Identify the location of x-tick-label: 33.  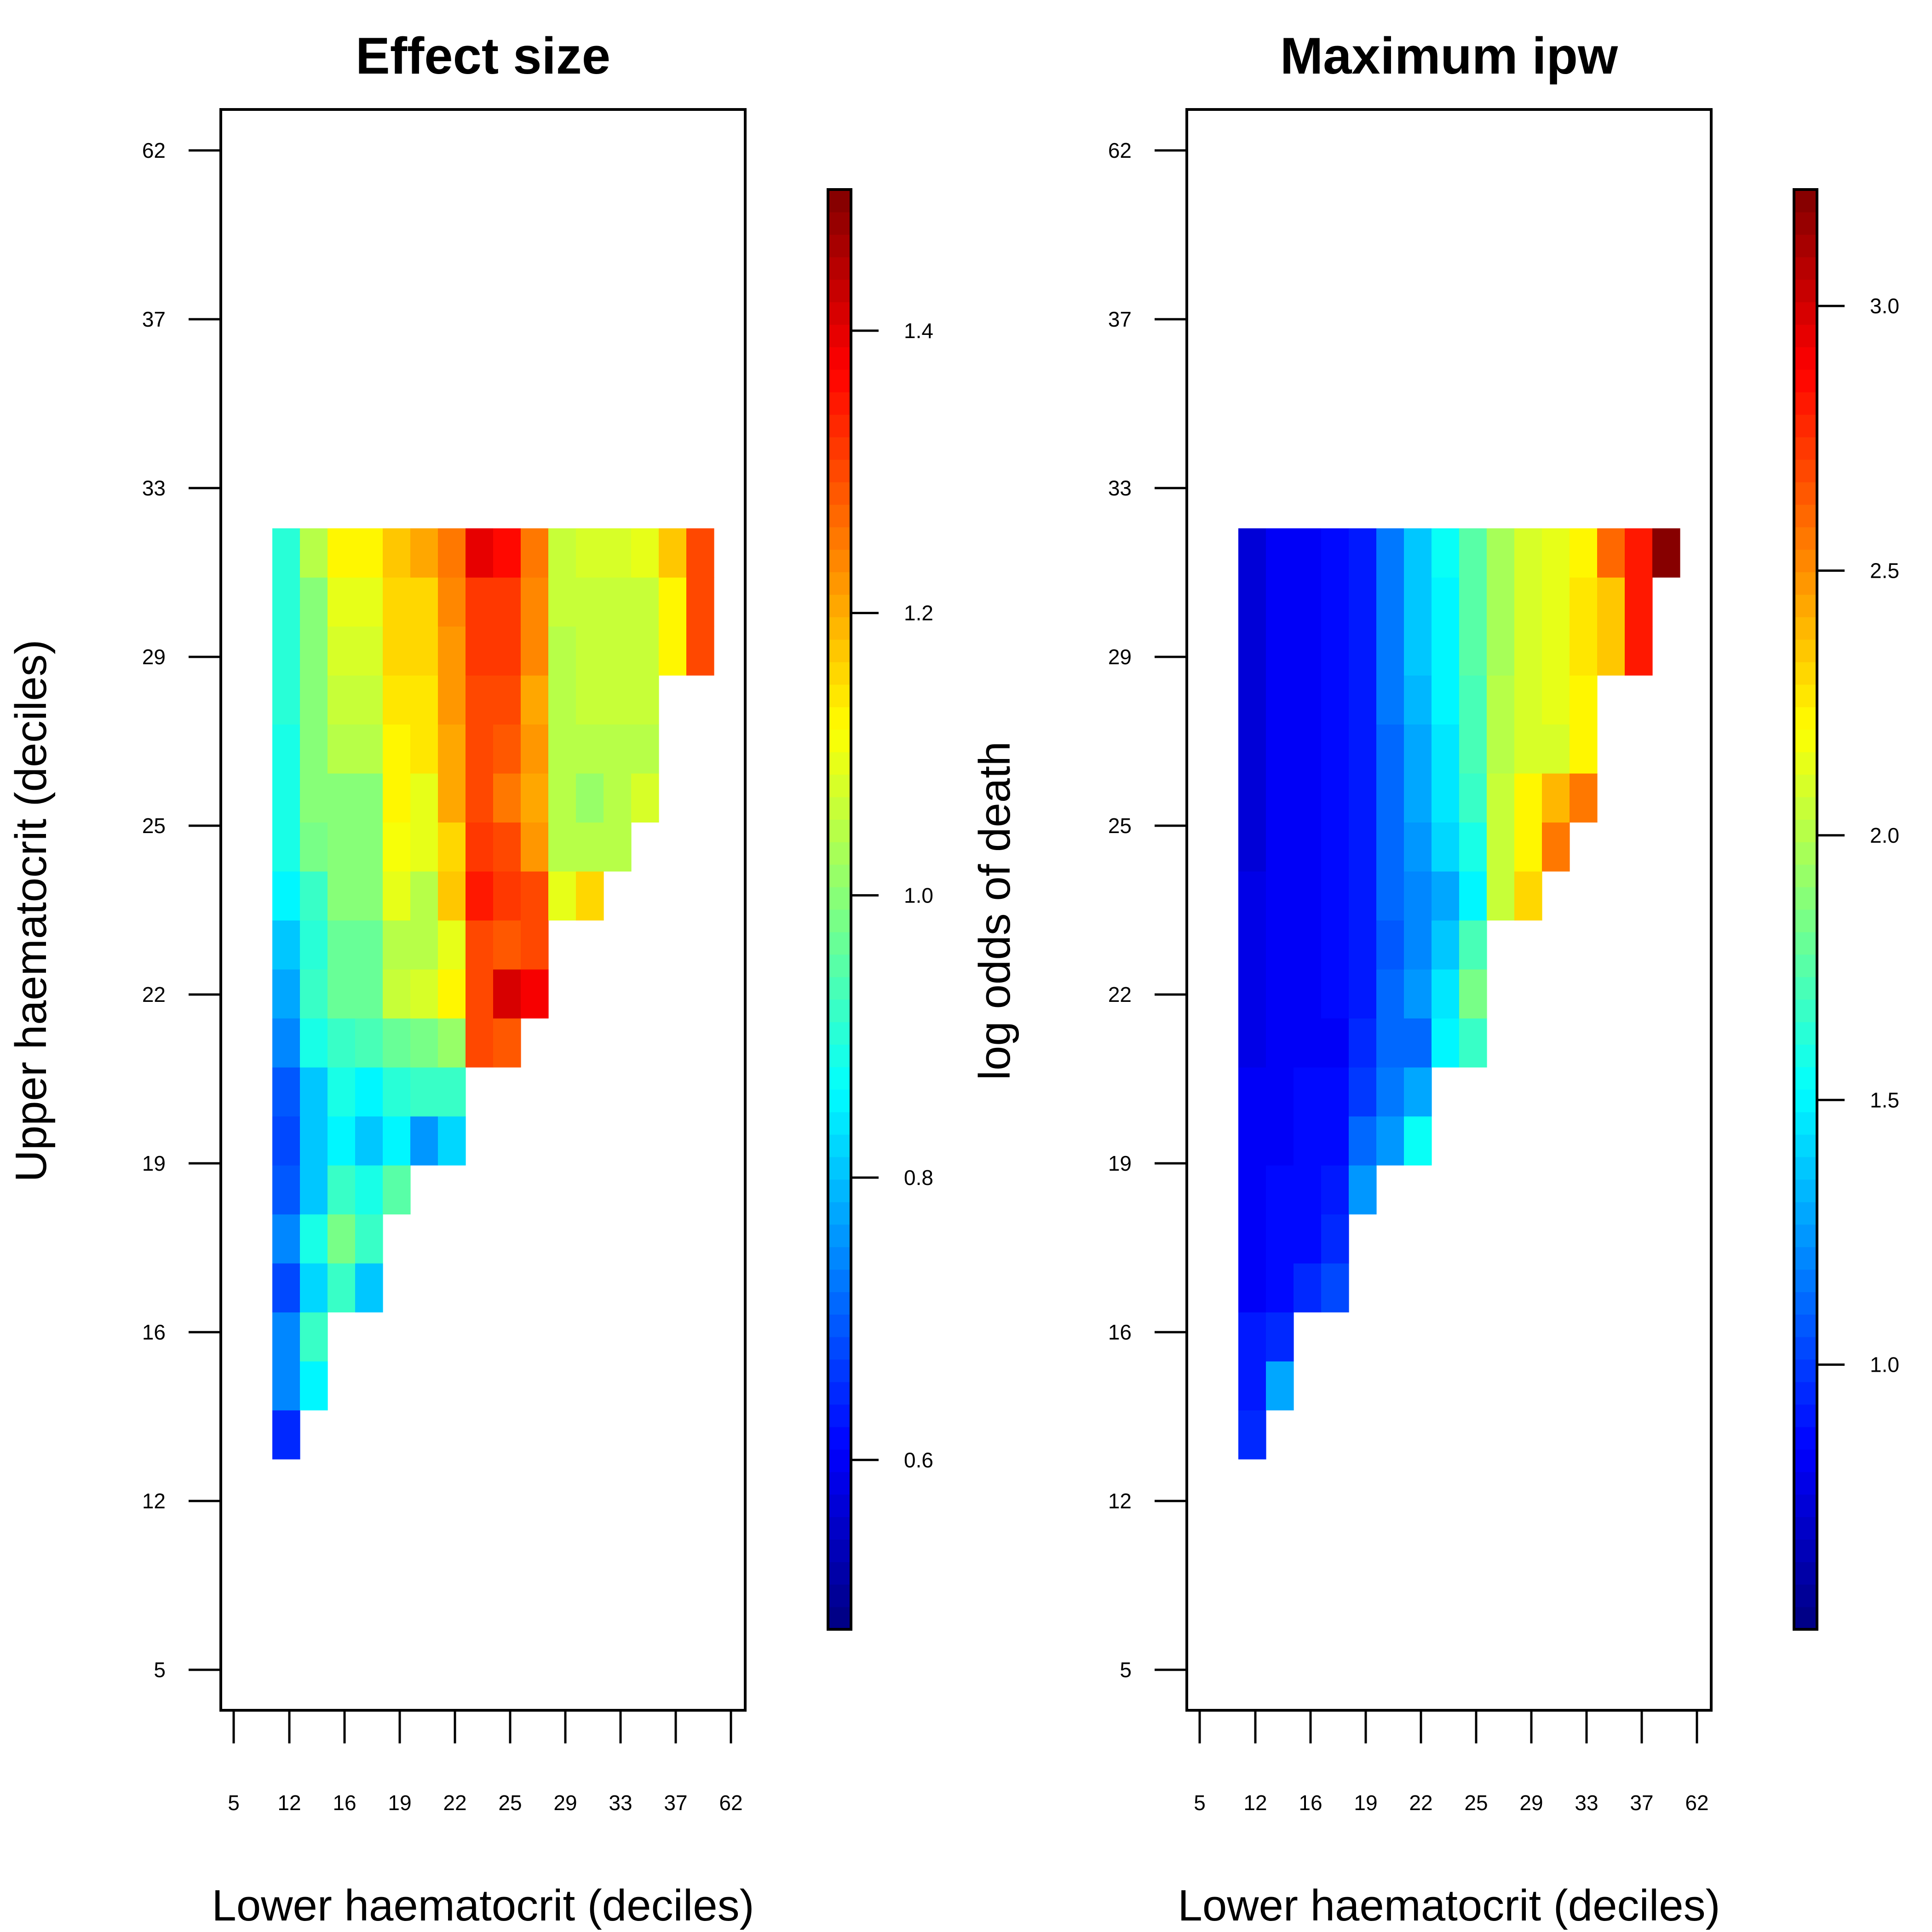
(1586, 1803).